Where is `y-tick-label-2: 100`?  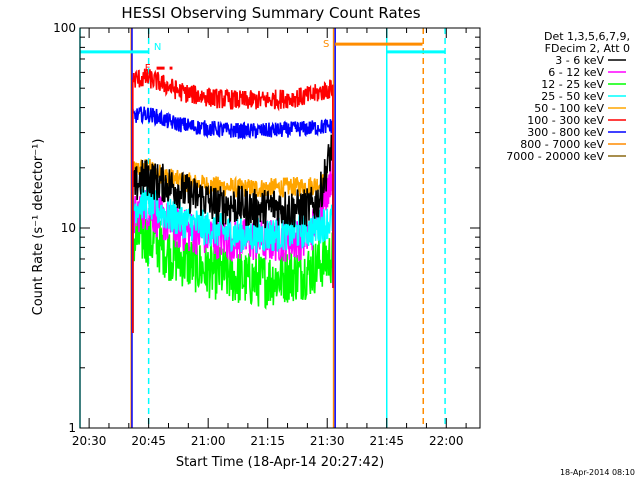
y-tick-label-2: 100 is located at coordinates (64, 28).